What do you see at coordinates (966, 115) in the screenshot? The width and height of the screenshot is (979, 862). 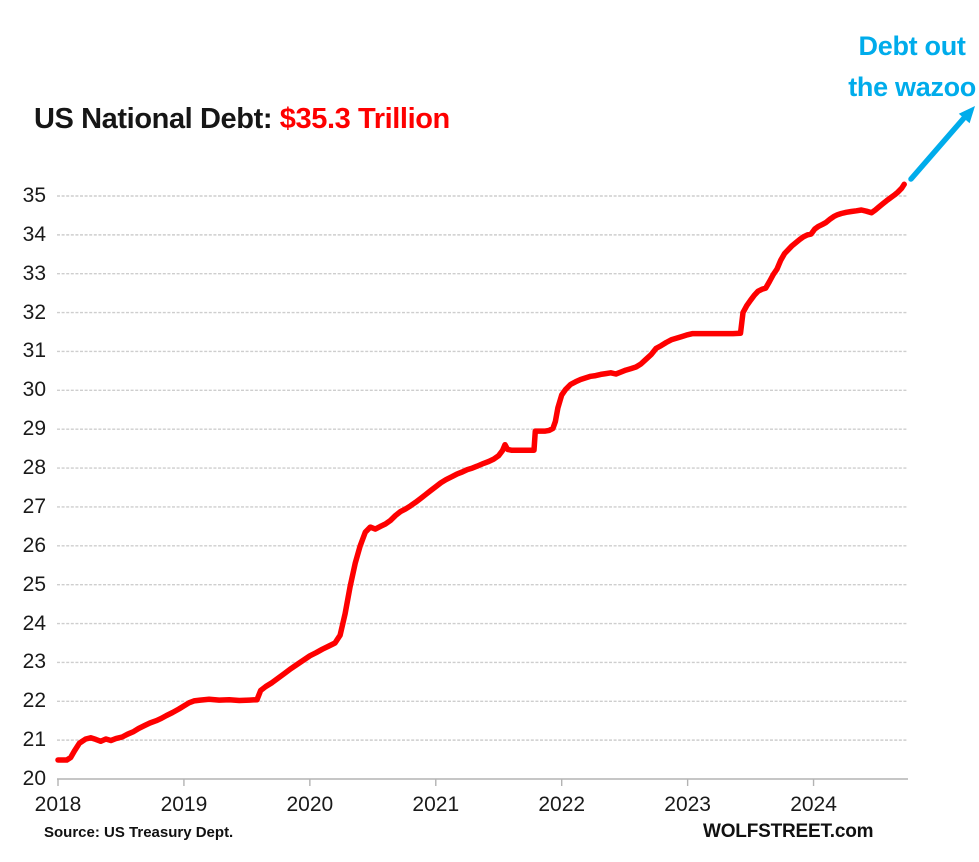 I see `arrow-head-icon` at bounding box center [966, 115].